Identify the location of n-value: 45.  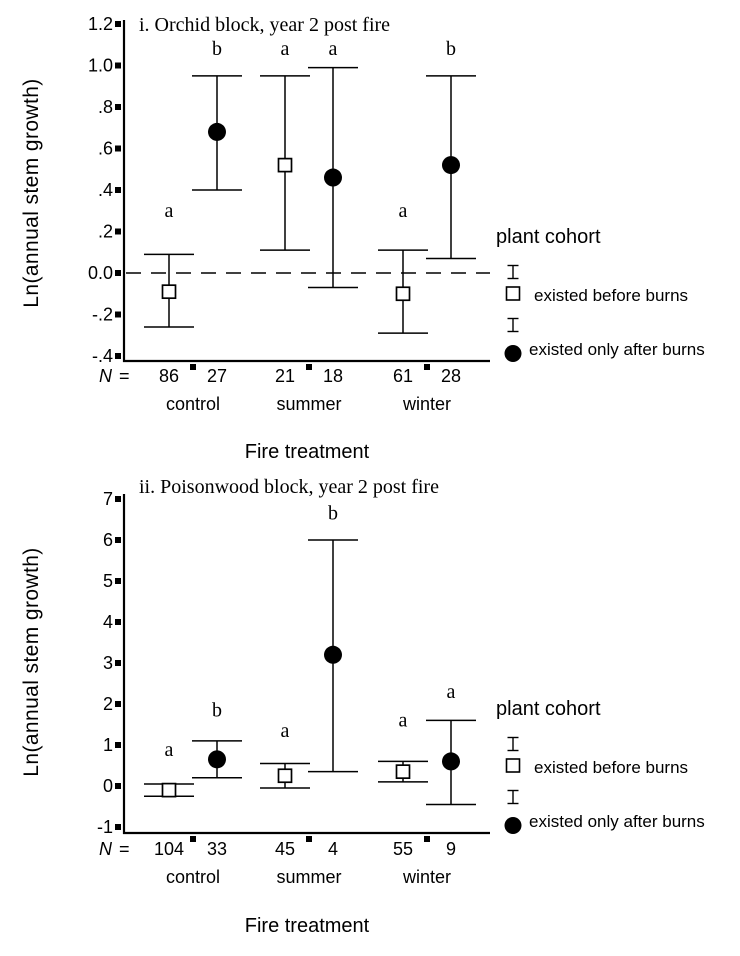
(285, 849).